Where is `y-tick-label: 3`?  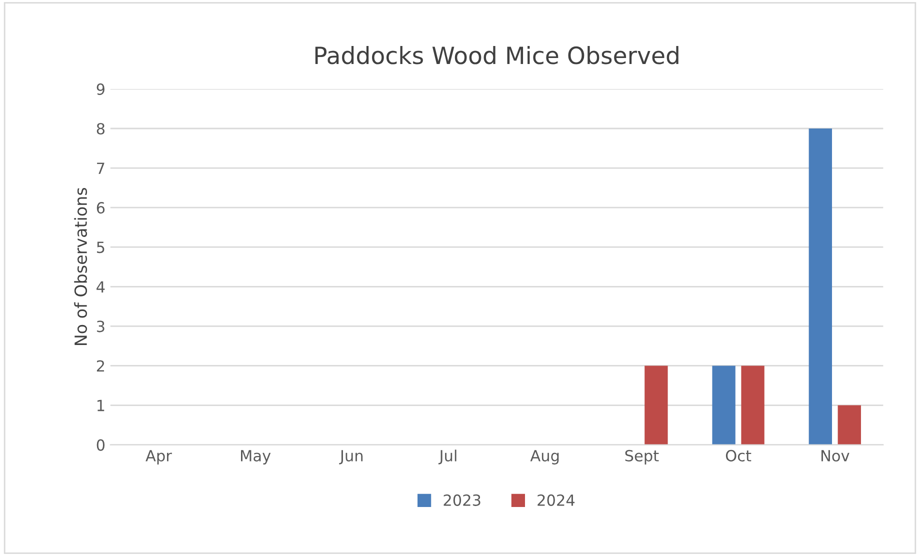
y-tick-label: 3 is located at coordinates (100, 326).